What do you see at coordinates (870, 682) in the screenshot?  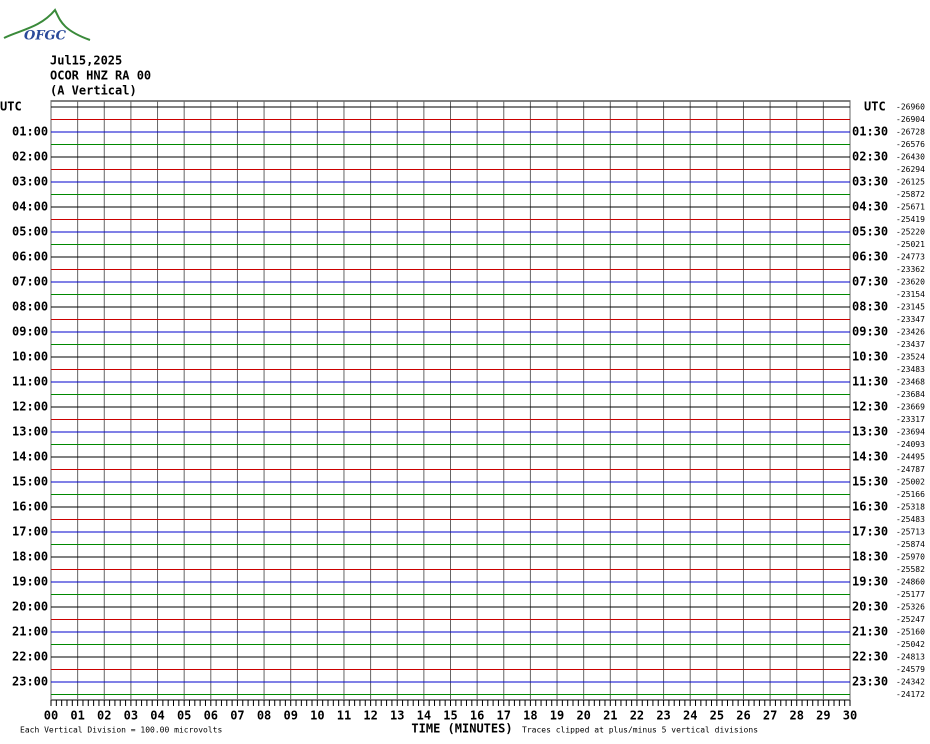 I see `right-time: 23:30` at bounding box center [870, 682].